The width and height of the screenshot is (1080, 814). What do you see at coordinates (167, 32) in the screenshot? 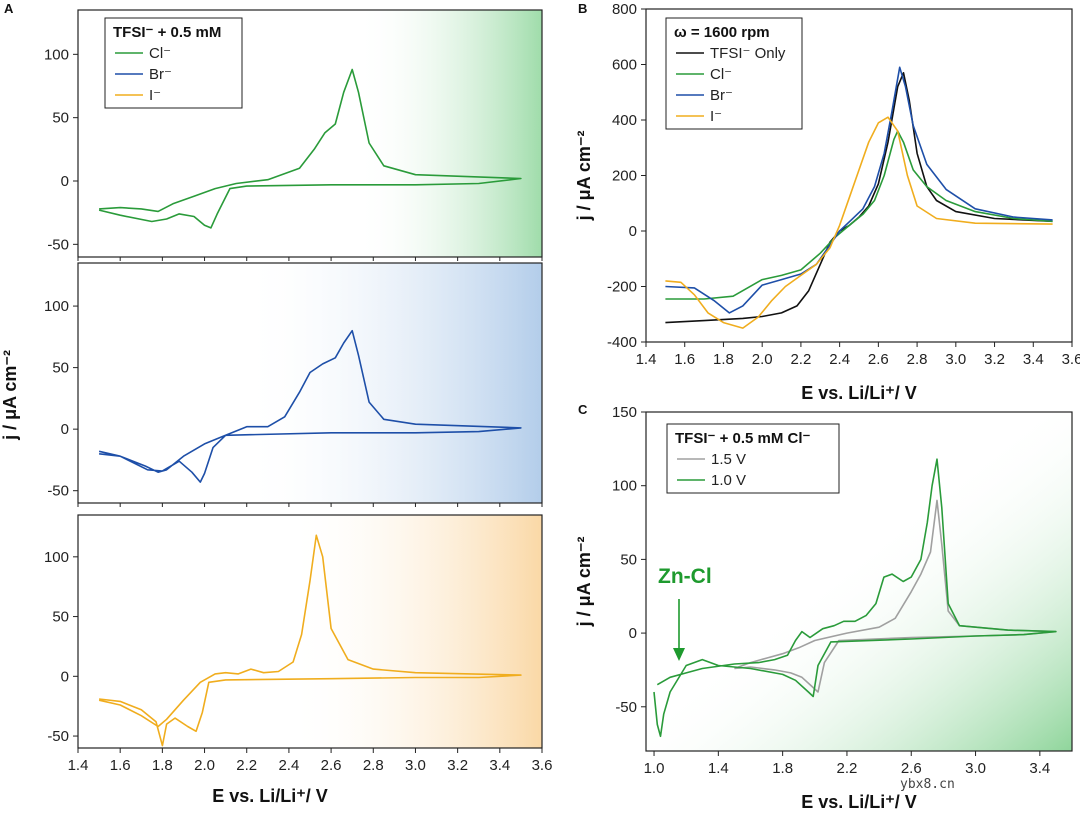
I see `legend-title: TFSI⁻ + 0.5 mM` at bounding box center [167, 32].